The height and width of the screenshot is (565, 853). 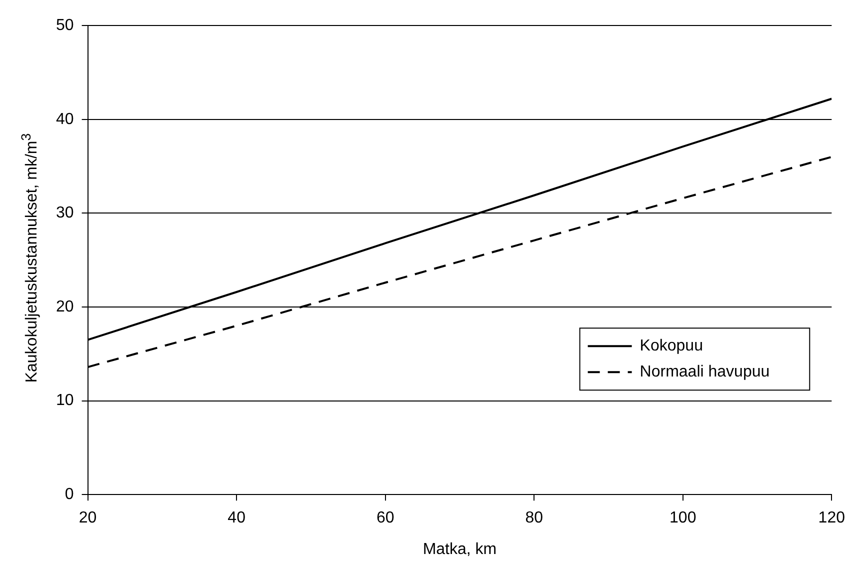 What do you see at coordinates (65, 119) in the screenshot?
I see `y-tick-label: 40` at bounding box center [65, 119].